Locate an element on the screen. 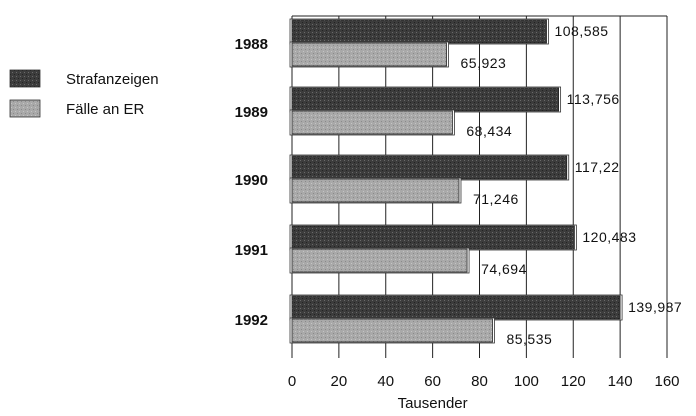  x-tick-label: 40 is located at coordinates (385, 381).